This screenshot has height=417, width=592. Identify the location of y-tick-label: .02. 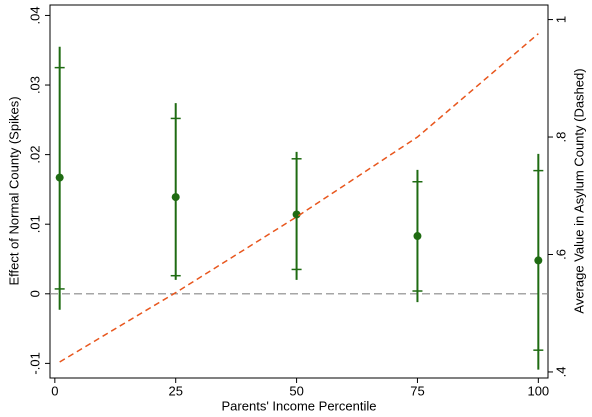
(34, 155).